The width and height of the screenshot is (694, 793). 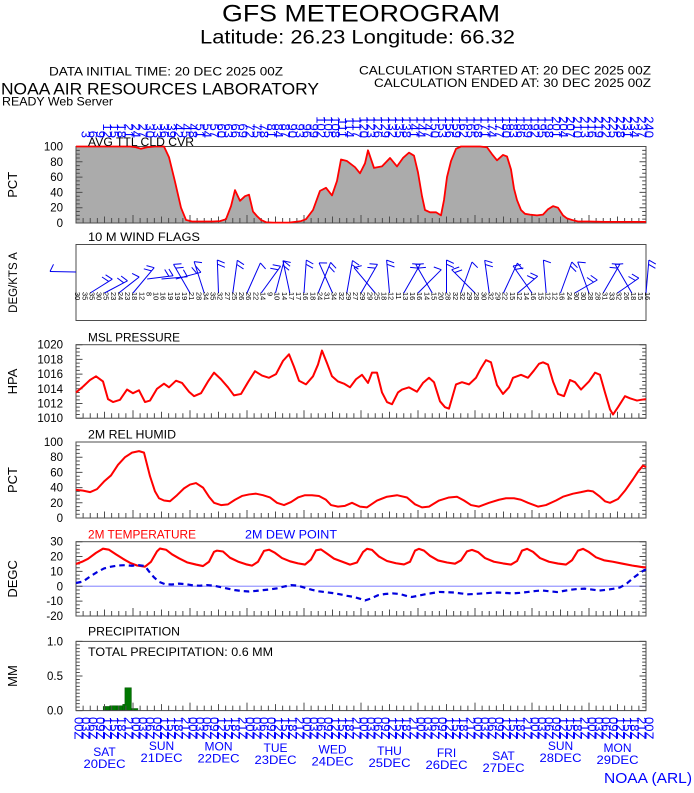 What do you see at coordinates (84, 296) in the screenshot?
I see `svg-text: 35` at bounding box center [84, 296].